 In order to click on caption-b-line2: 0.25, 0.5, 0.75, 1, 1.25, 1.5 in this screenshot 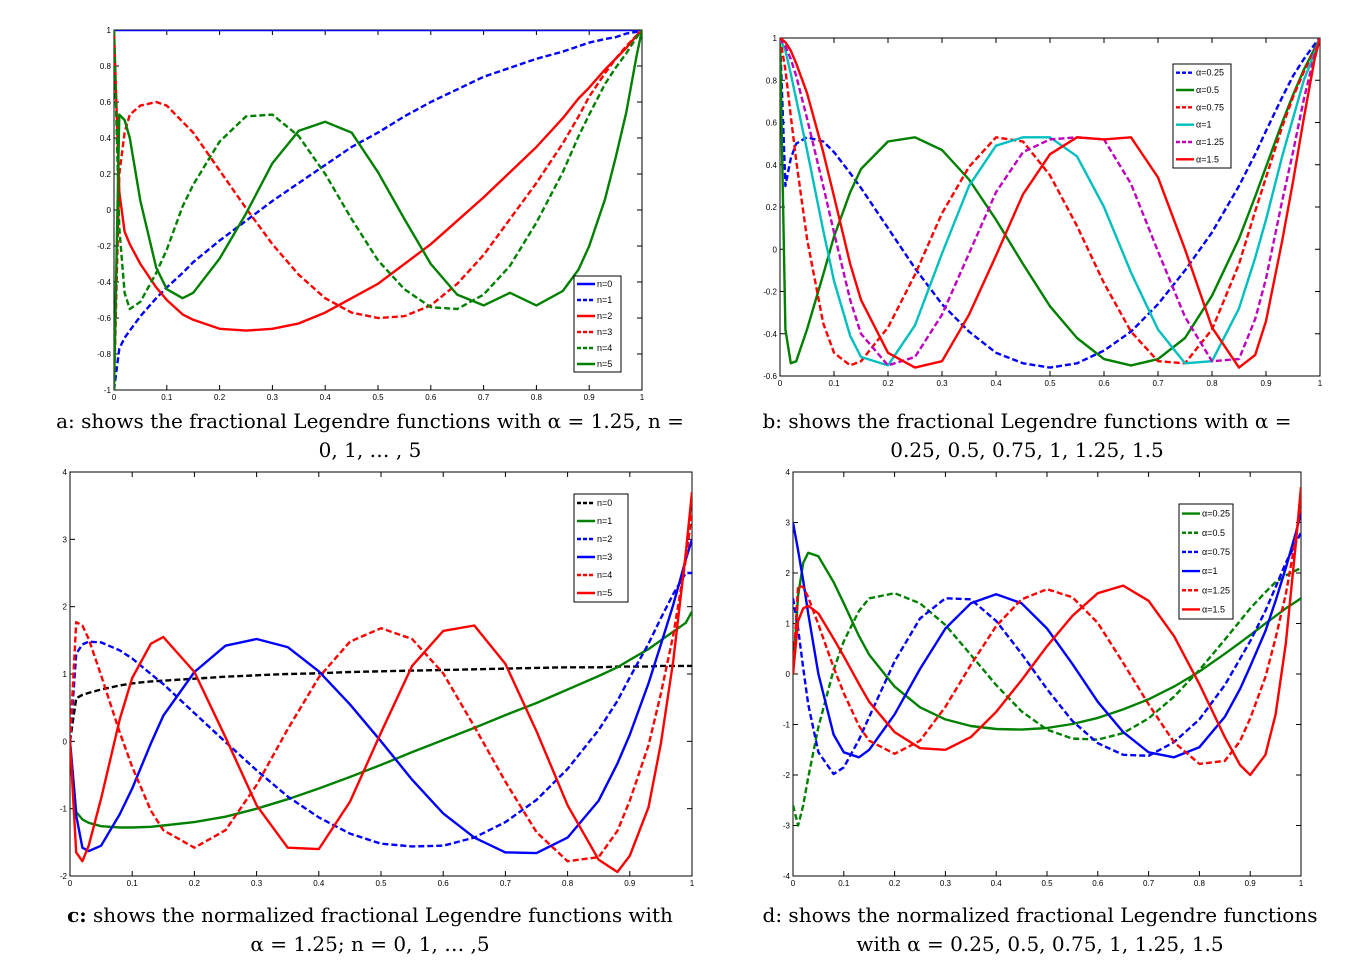, I will do `click(1027, 450)`.